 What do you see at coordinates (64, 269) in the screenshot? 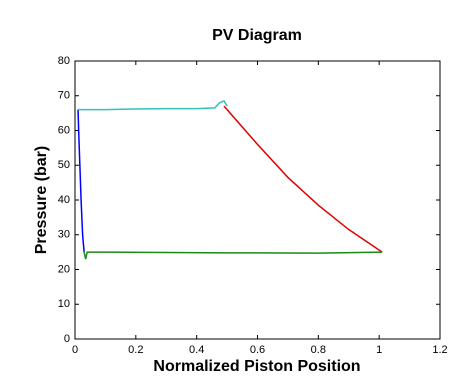
I see `y-tick-label: 20` at bounding box center [64, 269].